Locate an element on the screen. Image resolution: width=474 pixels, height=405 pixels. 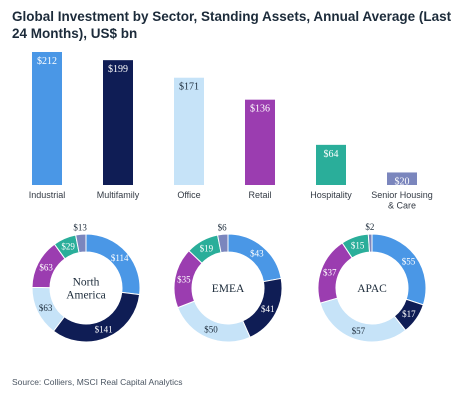
donut-slice-label: $17 is located at coordinates (409, 314).